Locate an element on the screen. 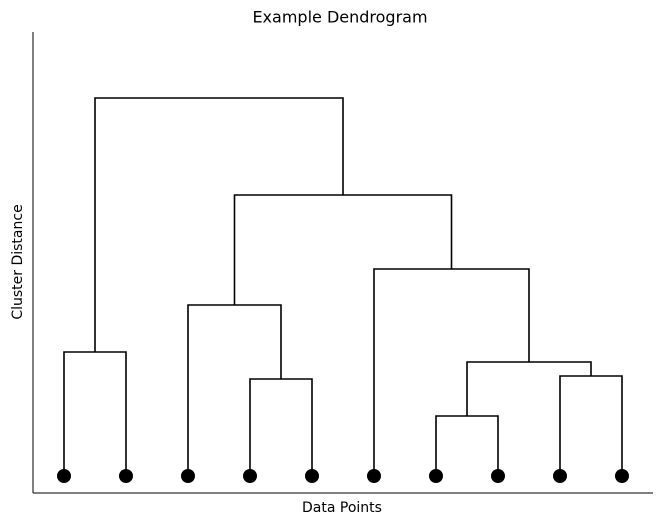 The height and width of the screenshot is (527, 662). x-axis-label: Data Points is located at coordinates (342, 508).